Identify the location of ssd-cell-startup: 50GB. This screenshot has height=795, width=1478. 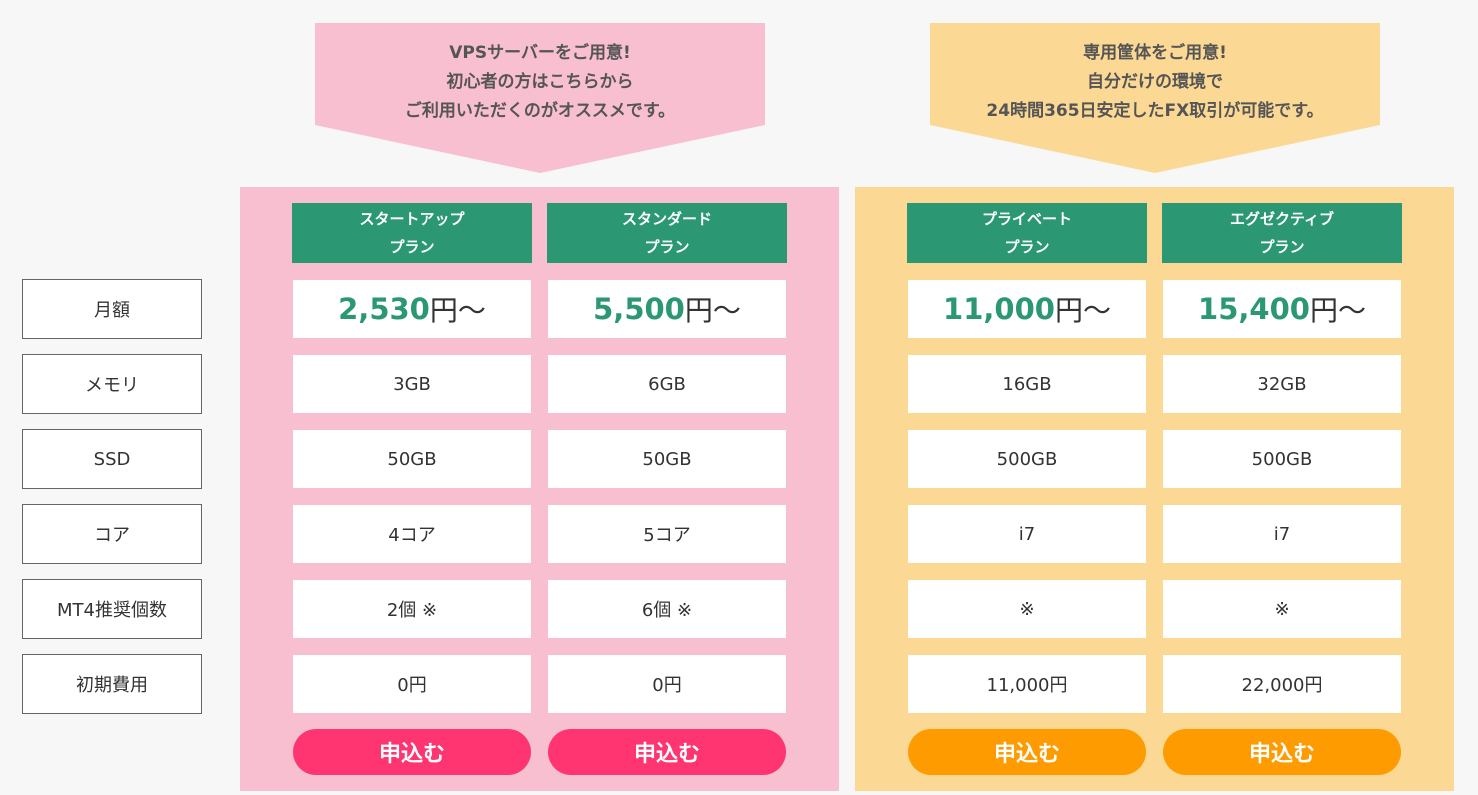
(412, 459).